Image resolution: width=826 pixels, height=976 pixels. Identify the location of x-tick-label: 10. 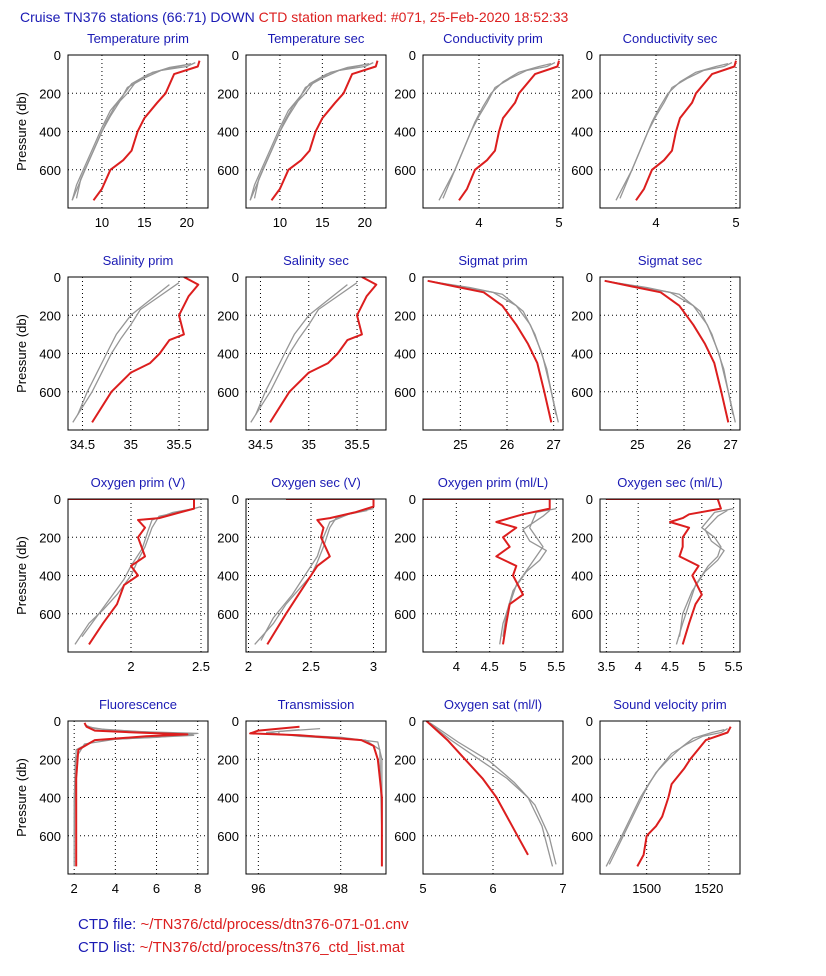
(280, 222).